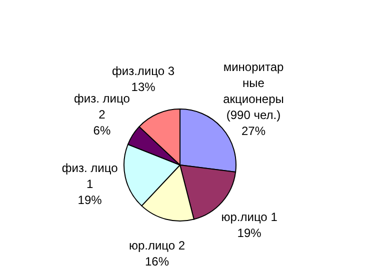  Describe the element at coordinates (102, 131) in the screenshot. I see `data-label: 6%` at that location.